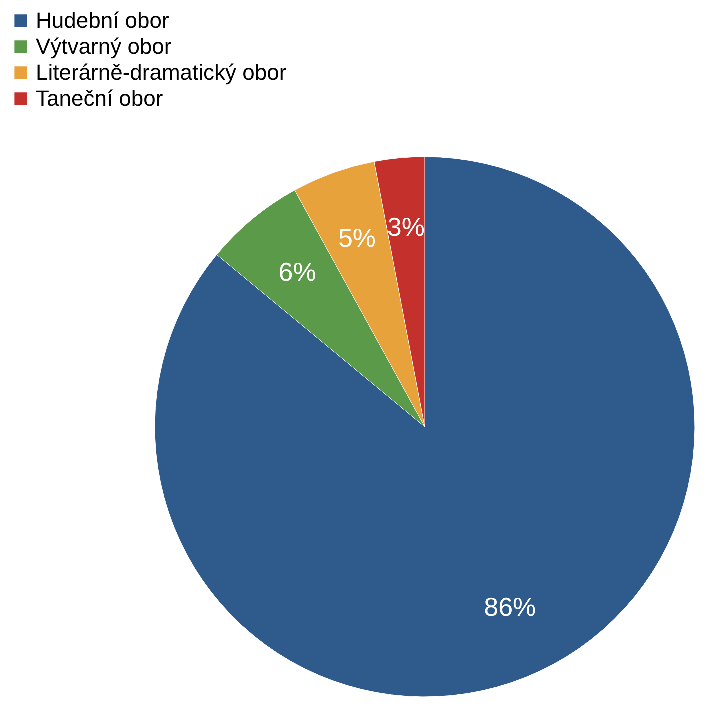  What do you see at coordinates (297, 271) in the screenshot?
I see `data-label: 6%` at bounding box center [297, 271].